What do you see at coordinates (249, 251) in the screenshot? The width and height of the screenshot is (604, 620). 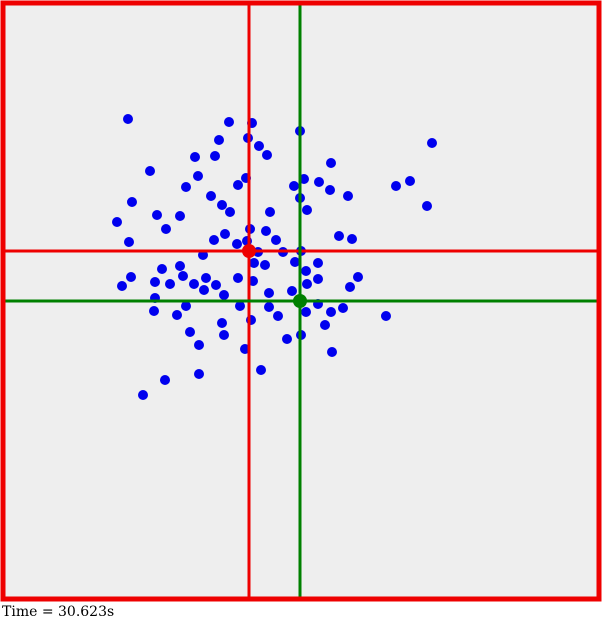 I see `mean-marker` at bounding box center [249, 251].